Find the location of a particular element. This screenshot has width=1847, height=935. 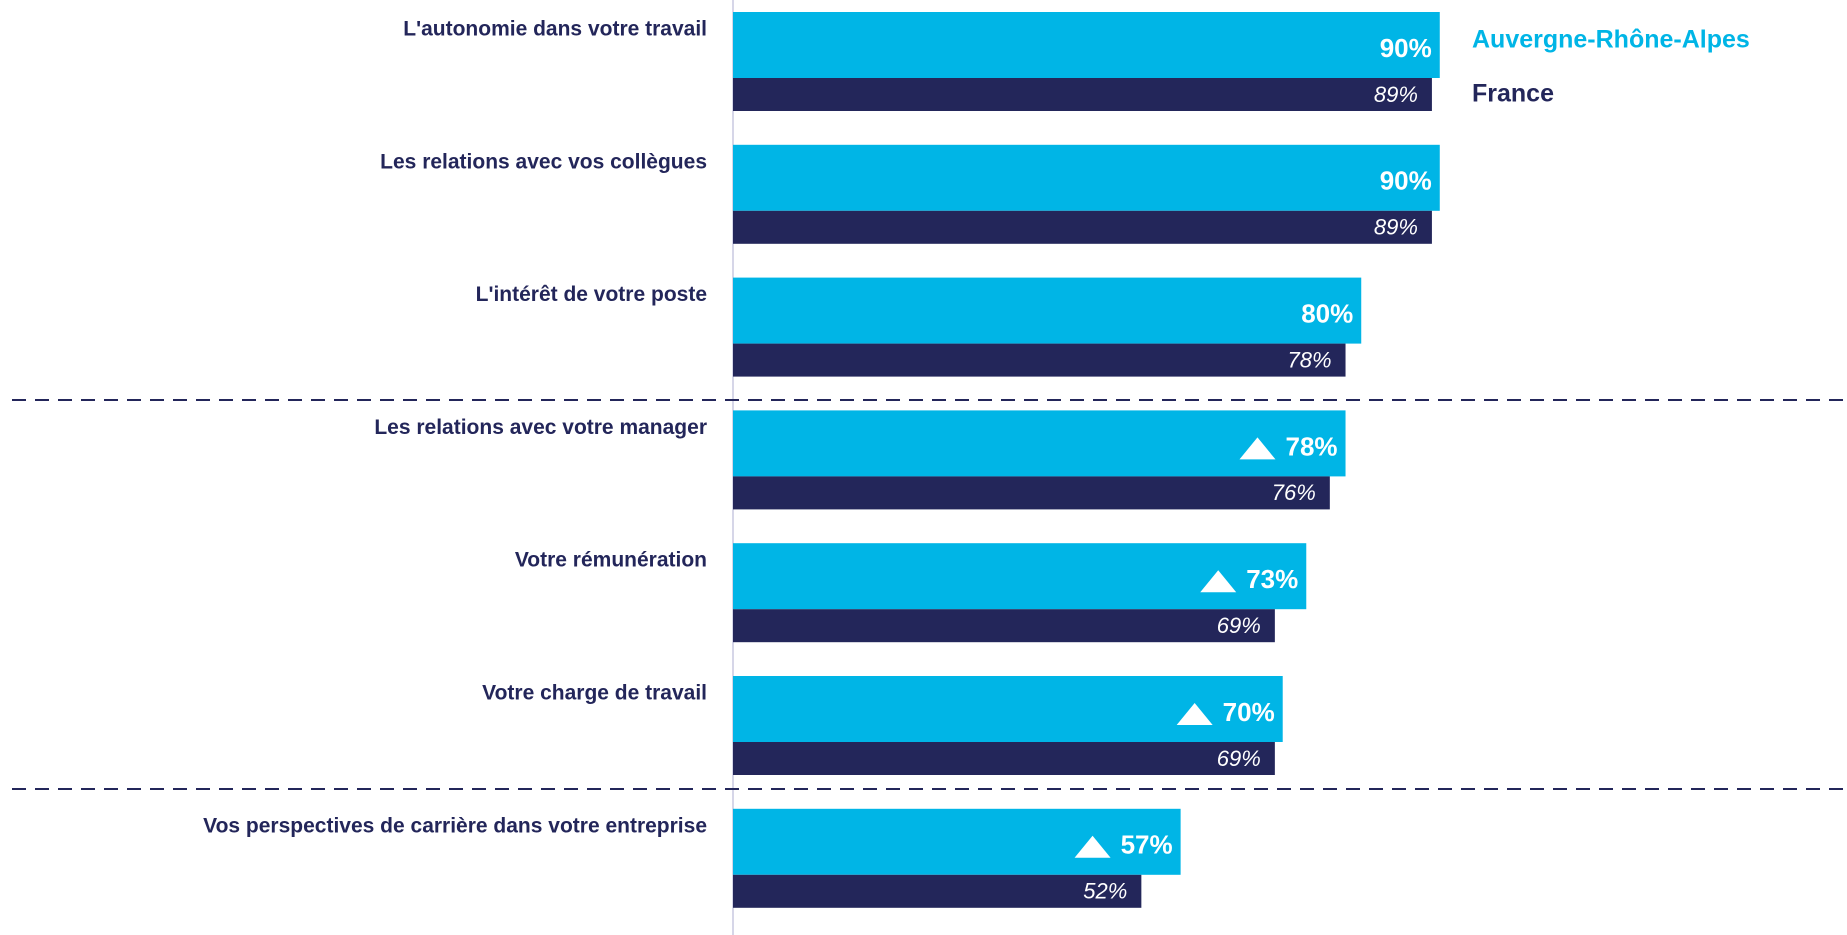

legend-label: Auvergne-Rhône-Alpes is located at coordinates (1611, 40).